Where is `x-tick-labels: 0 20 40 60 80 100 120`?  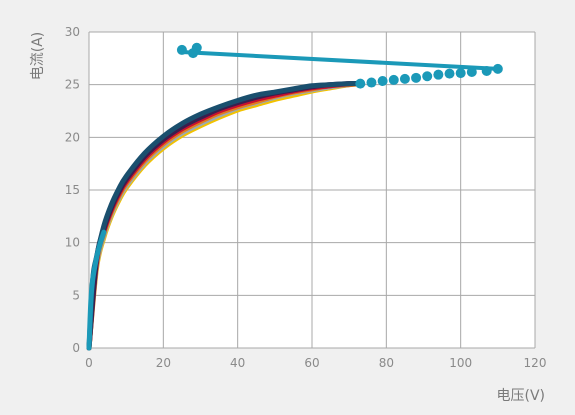 x-tick-labels: 0 20 40 60 80 100 120 is located at coordinates (315, 363).